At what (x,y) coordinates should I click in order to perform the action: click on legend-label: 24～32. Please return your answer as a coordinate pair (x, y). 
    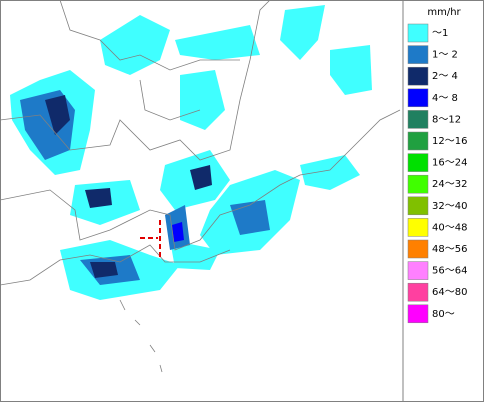
    Looking at the image, I should click on (449, 184).